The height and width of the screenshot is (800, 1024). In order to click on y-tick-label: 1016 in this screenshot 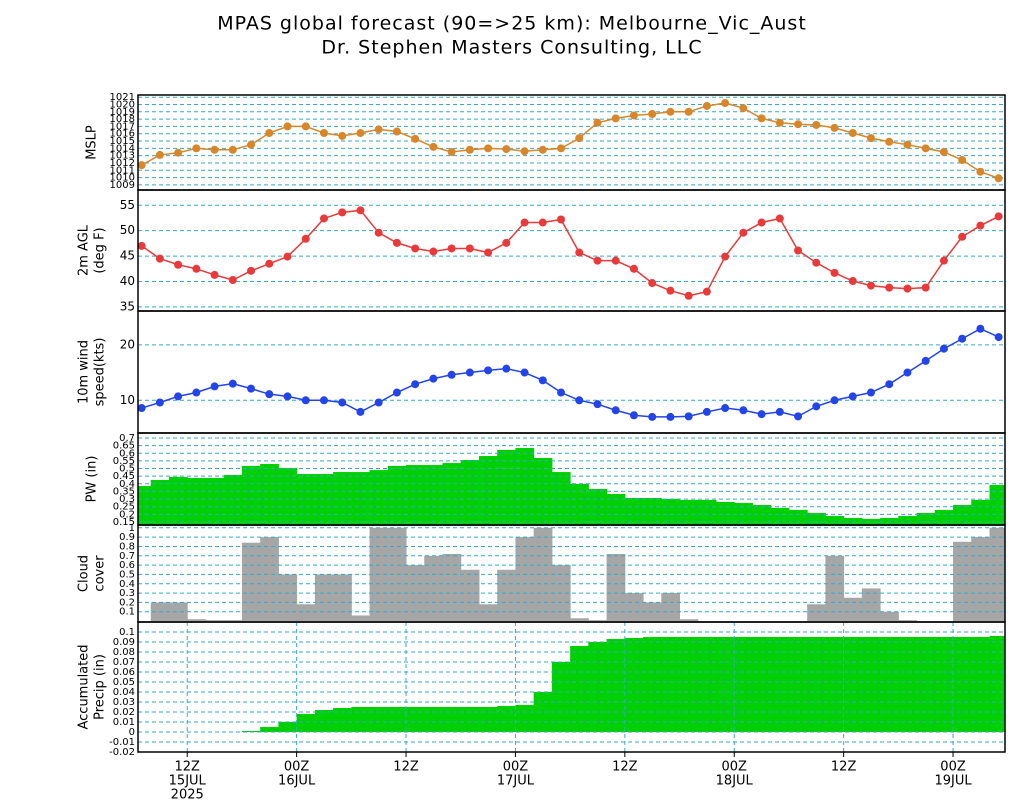, I will do `click(122, 134)`.